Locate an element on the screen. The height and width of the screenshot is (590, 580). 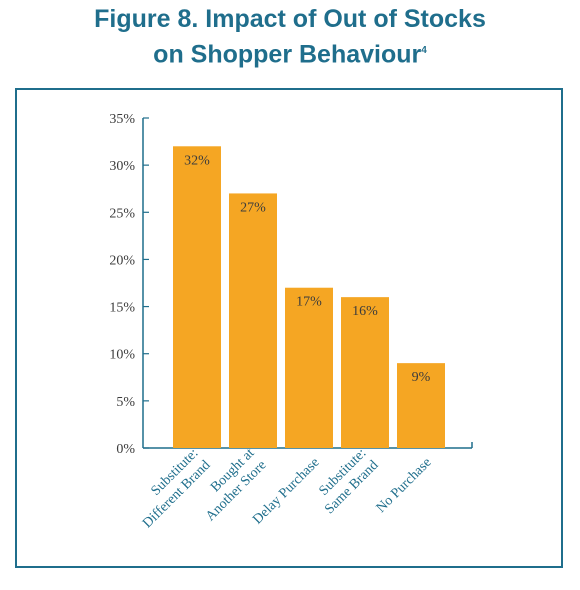
y-tick-label-0: 0% is located at coordinates (125, 449).